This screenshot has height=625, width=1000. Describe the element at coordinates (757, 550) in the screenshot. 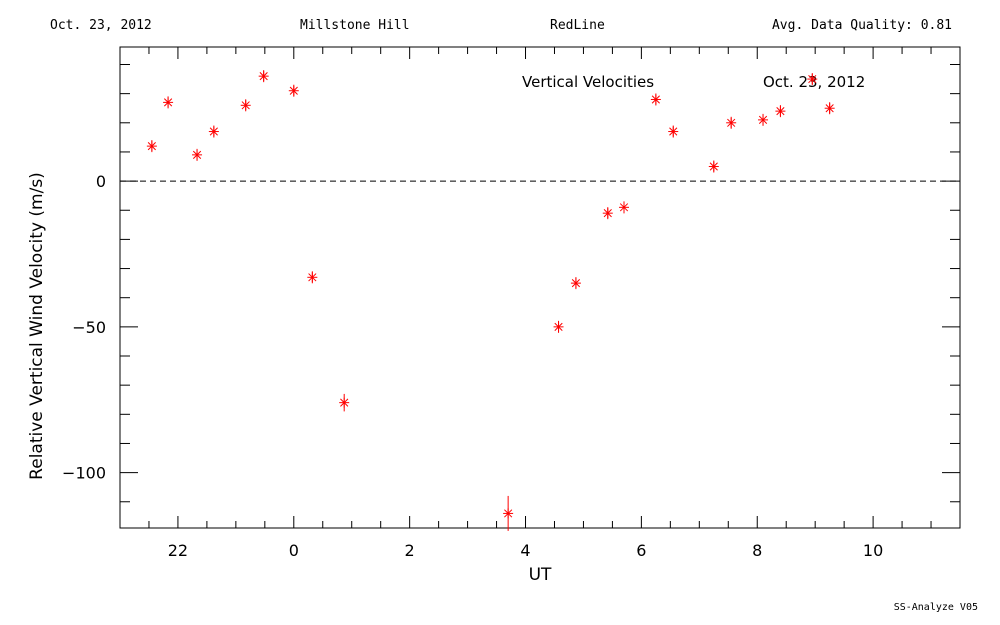

I see `x-tick-label: 8` at that location.